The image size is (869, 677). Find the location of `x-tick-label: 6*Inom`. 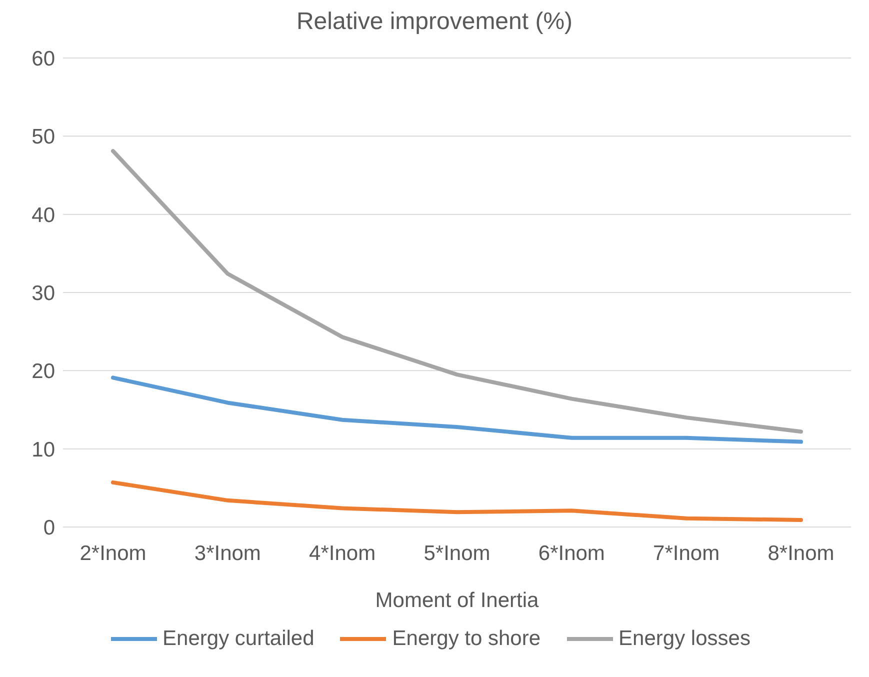

x-tick-label: 6*Inom is located at coordinates (571, 553).